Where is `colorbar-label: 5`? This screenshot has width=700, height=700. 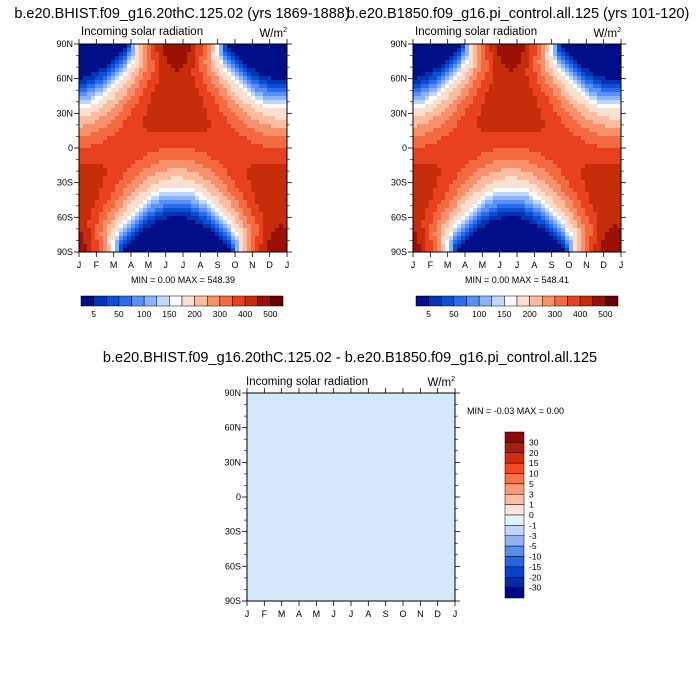
colorbar-label: 5 is located at coordinates (428, 314).